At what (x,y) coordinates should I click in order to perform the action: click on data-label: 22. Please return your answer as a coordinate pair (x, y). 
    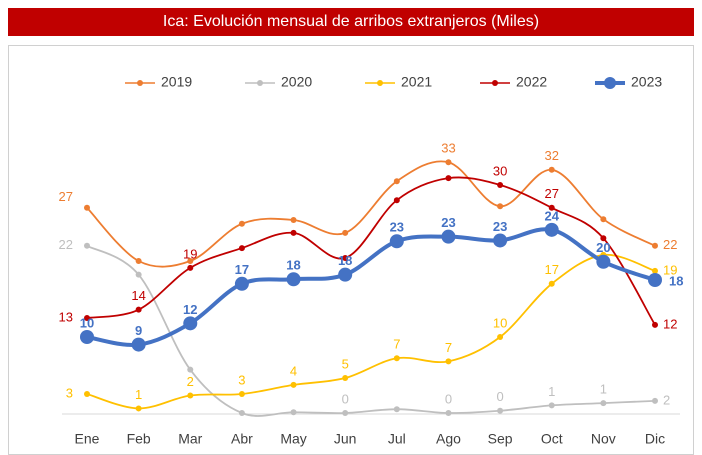
    Looking at the image, I should click on (66, 244).